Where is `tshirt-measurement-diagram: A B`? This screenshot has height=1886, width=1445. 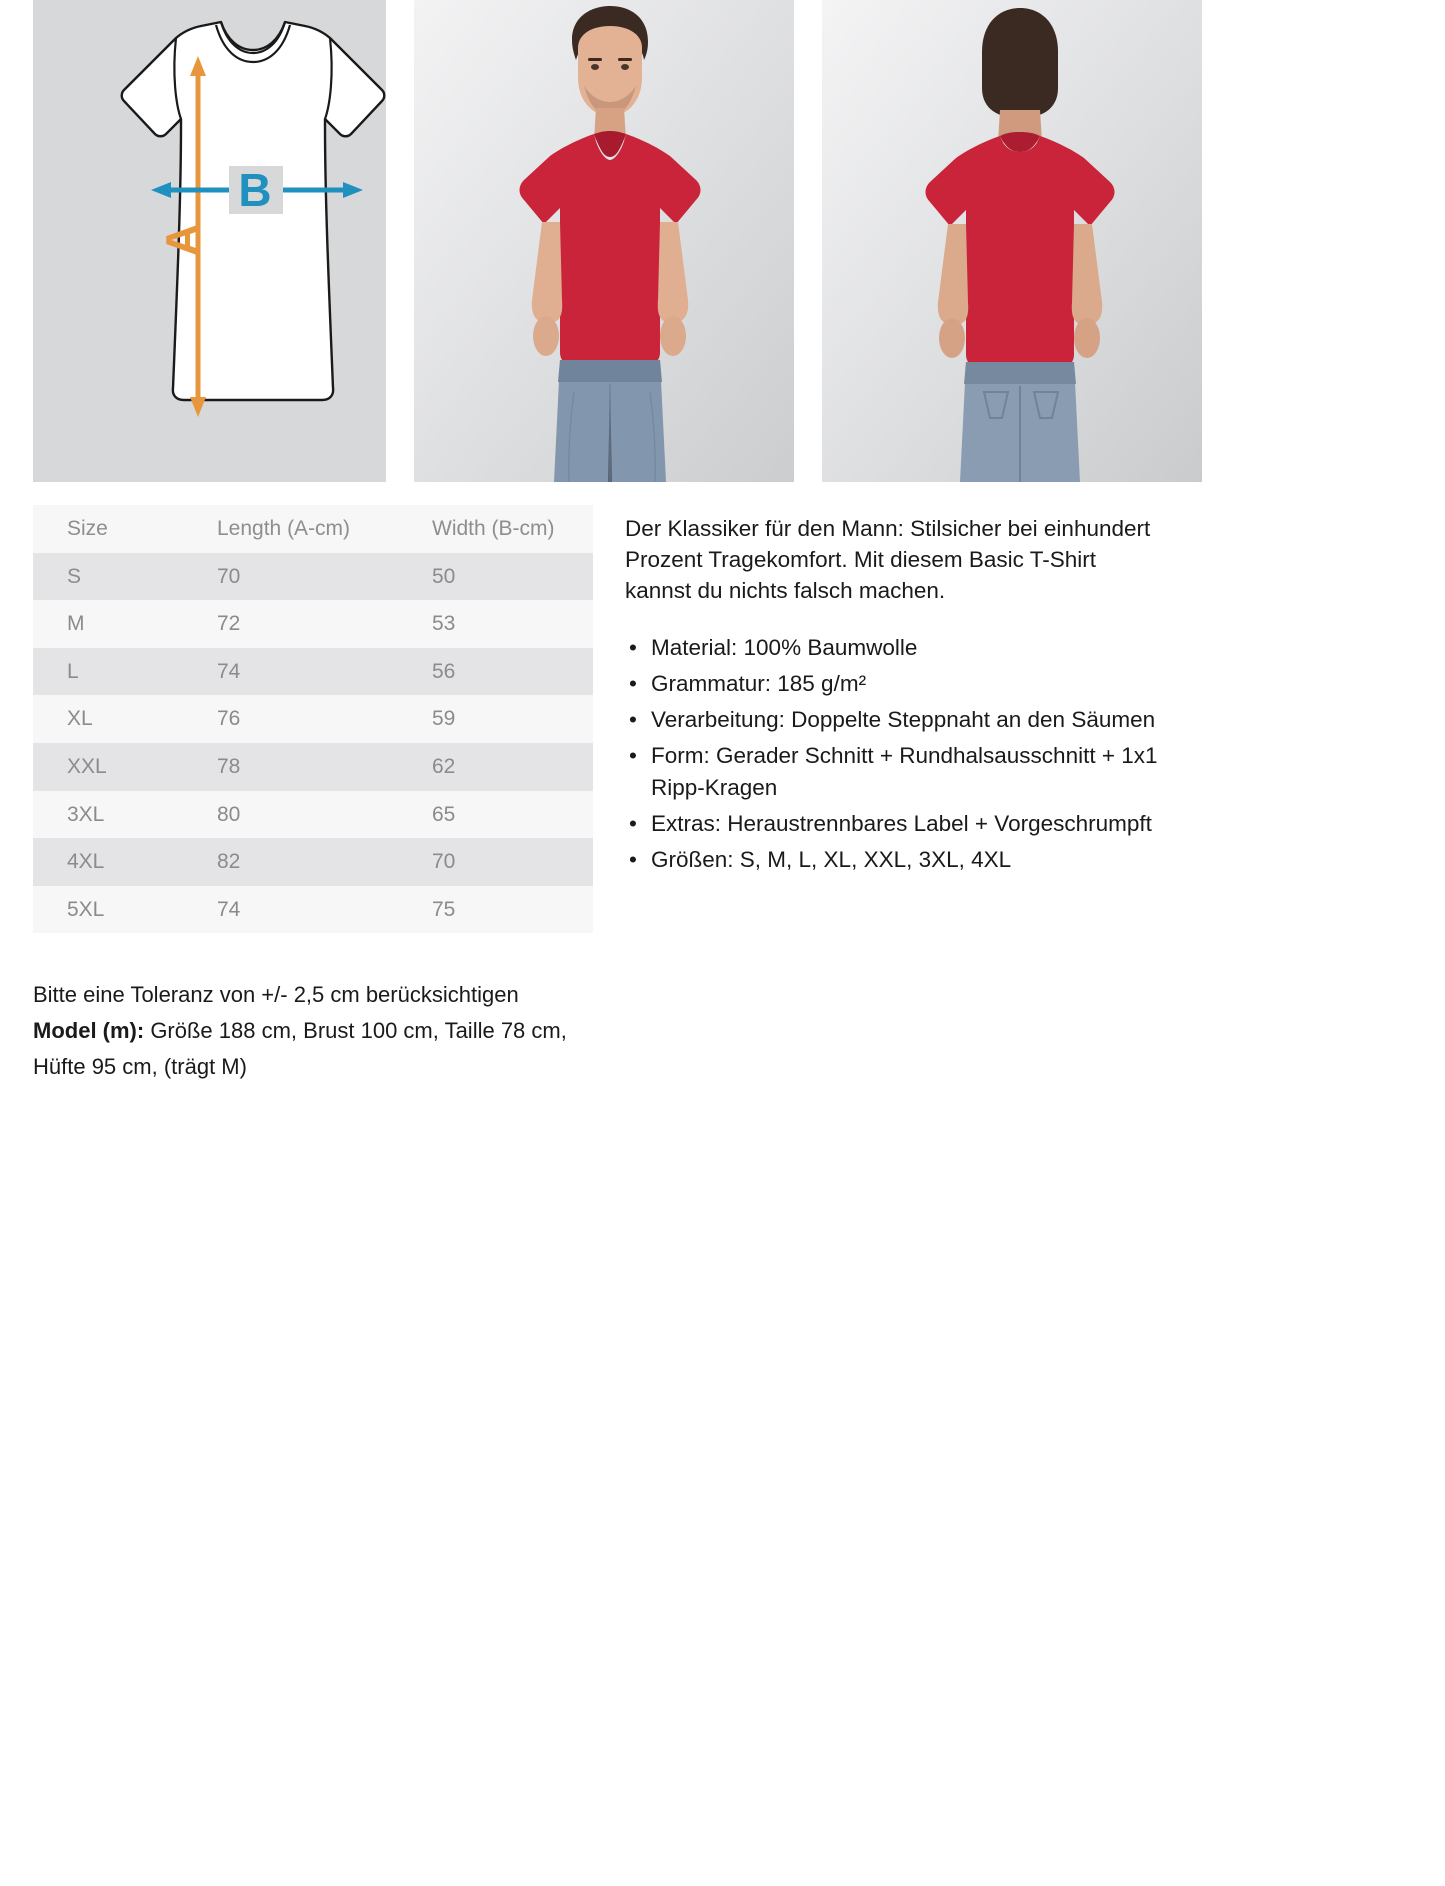
tshirt-measurement-diagram: A B is located at coordinates (209, 241).